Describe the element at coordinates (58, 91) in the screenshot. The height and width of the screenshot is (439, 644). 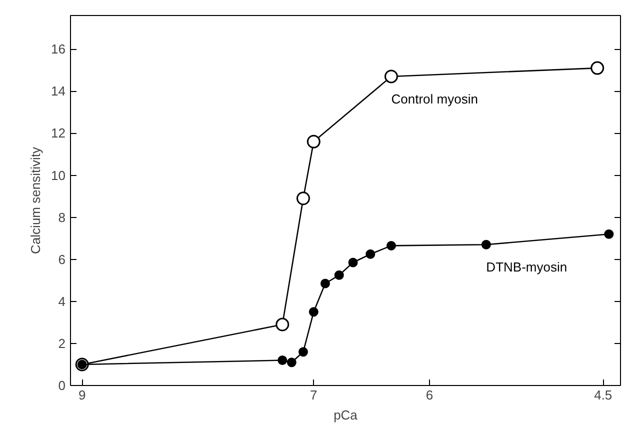
I see `y-tick-label: 14` at that location.